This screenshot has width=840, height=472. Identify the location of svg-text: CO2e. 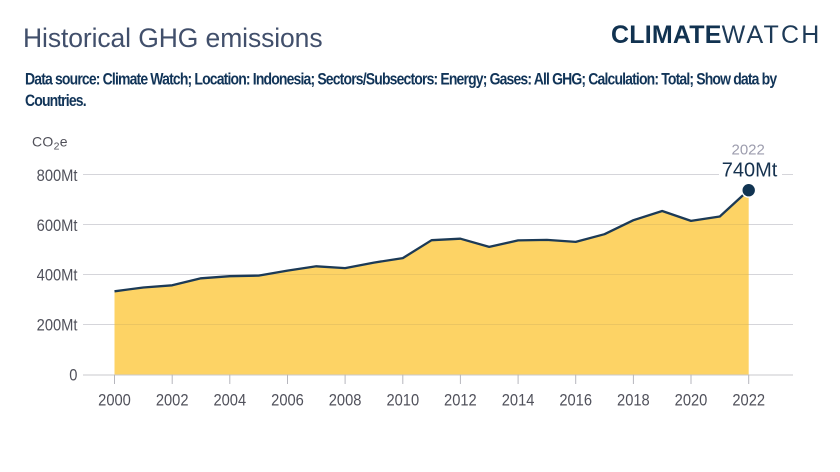
(50, 142).